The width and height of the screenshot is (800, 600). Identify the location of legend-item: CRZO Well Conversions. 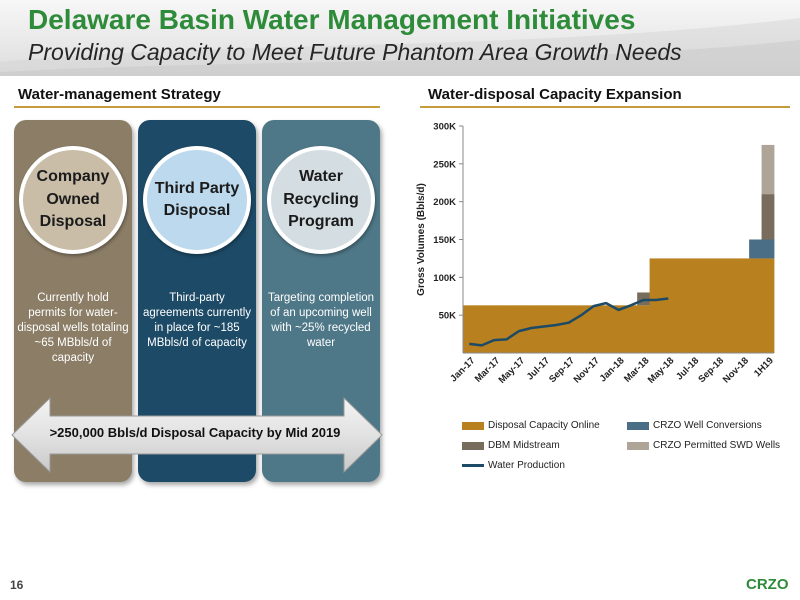
(694, 425).